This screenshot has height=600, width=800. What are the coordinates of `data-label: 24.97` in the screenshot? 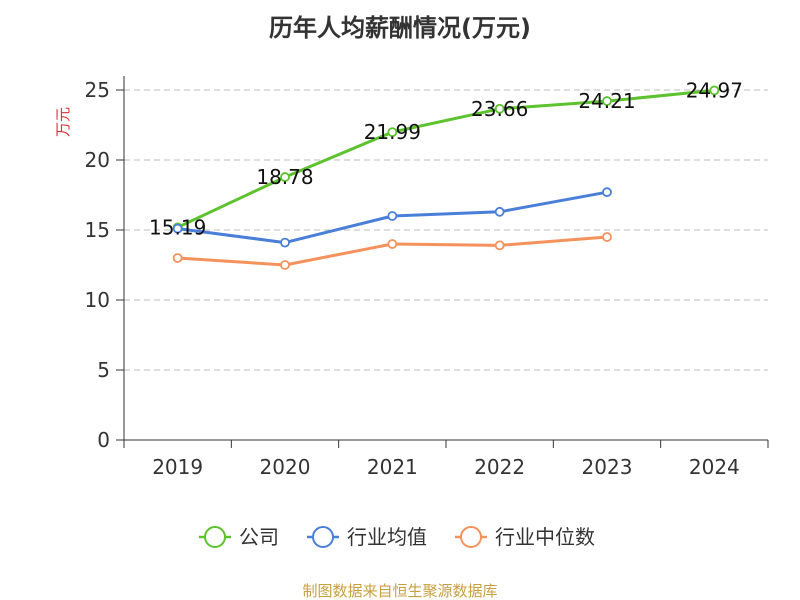 It's located at (714, 90).